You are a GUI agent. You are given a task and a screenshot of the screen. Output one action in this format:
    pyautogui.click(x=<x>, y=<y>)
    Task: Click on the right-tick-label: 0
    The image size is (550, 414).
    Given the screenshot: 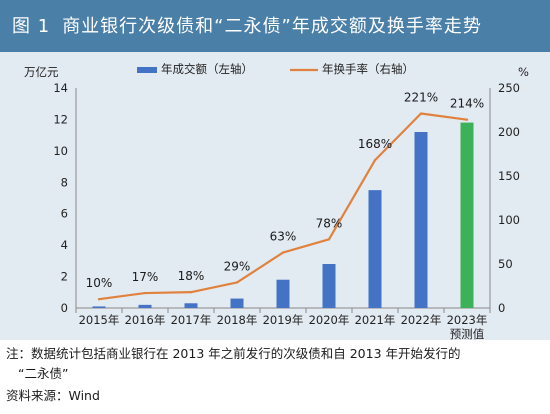 What is the action you would take?
    pyautogui.click(x=501, y=308)
    